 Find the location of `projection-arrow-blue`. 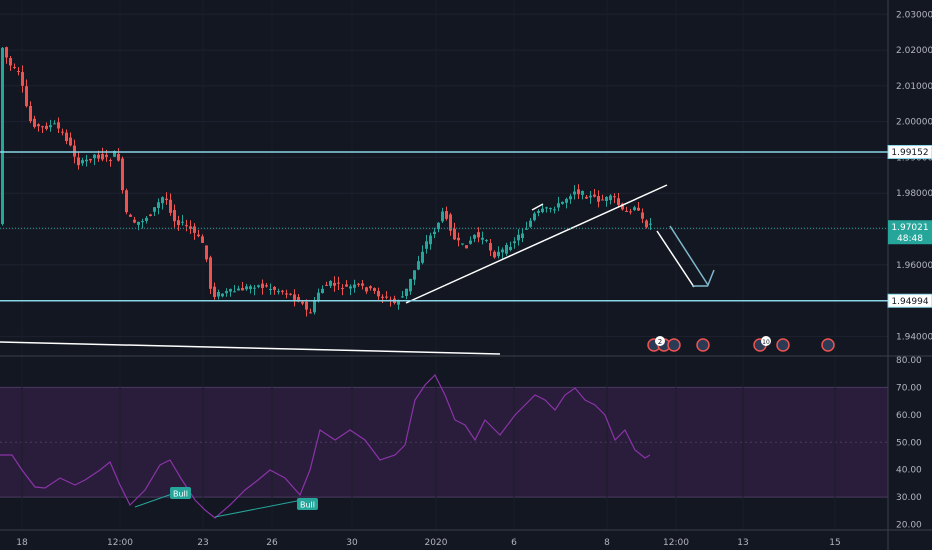

projection-arrow-blue is located at coordinates (692, 256).